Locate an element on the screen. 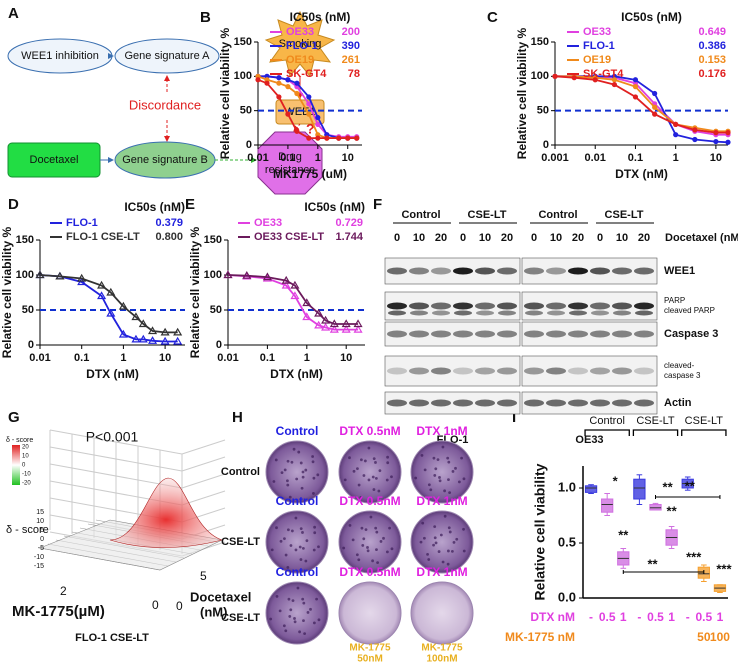 The height and width of the screenshot is (663, 738). band-label: Actin is located at coordinates (678, 403).